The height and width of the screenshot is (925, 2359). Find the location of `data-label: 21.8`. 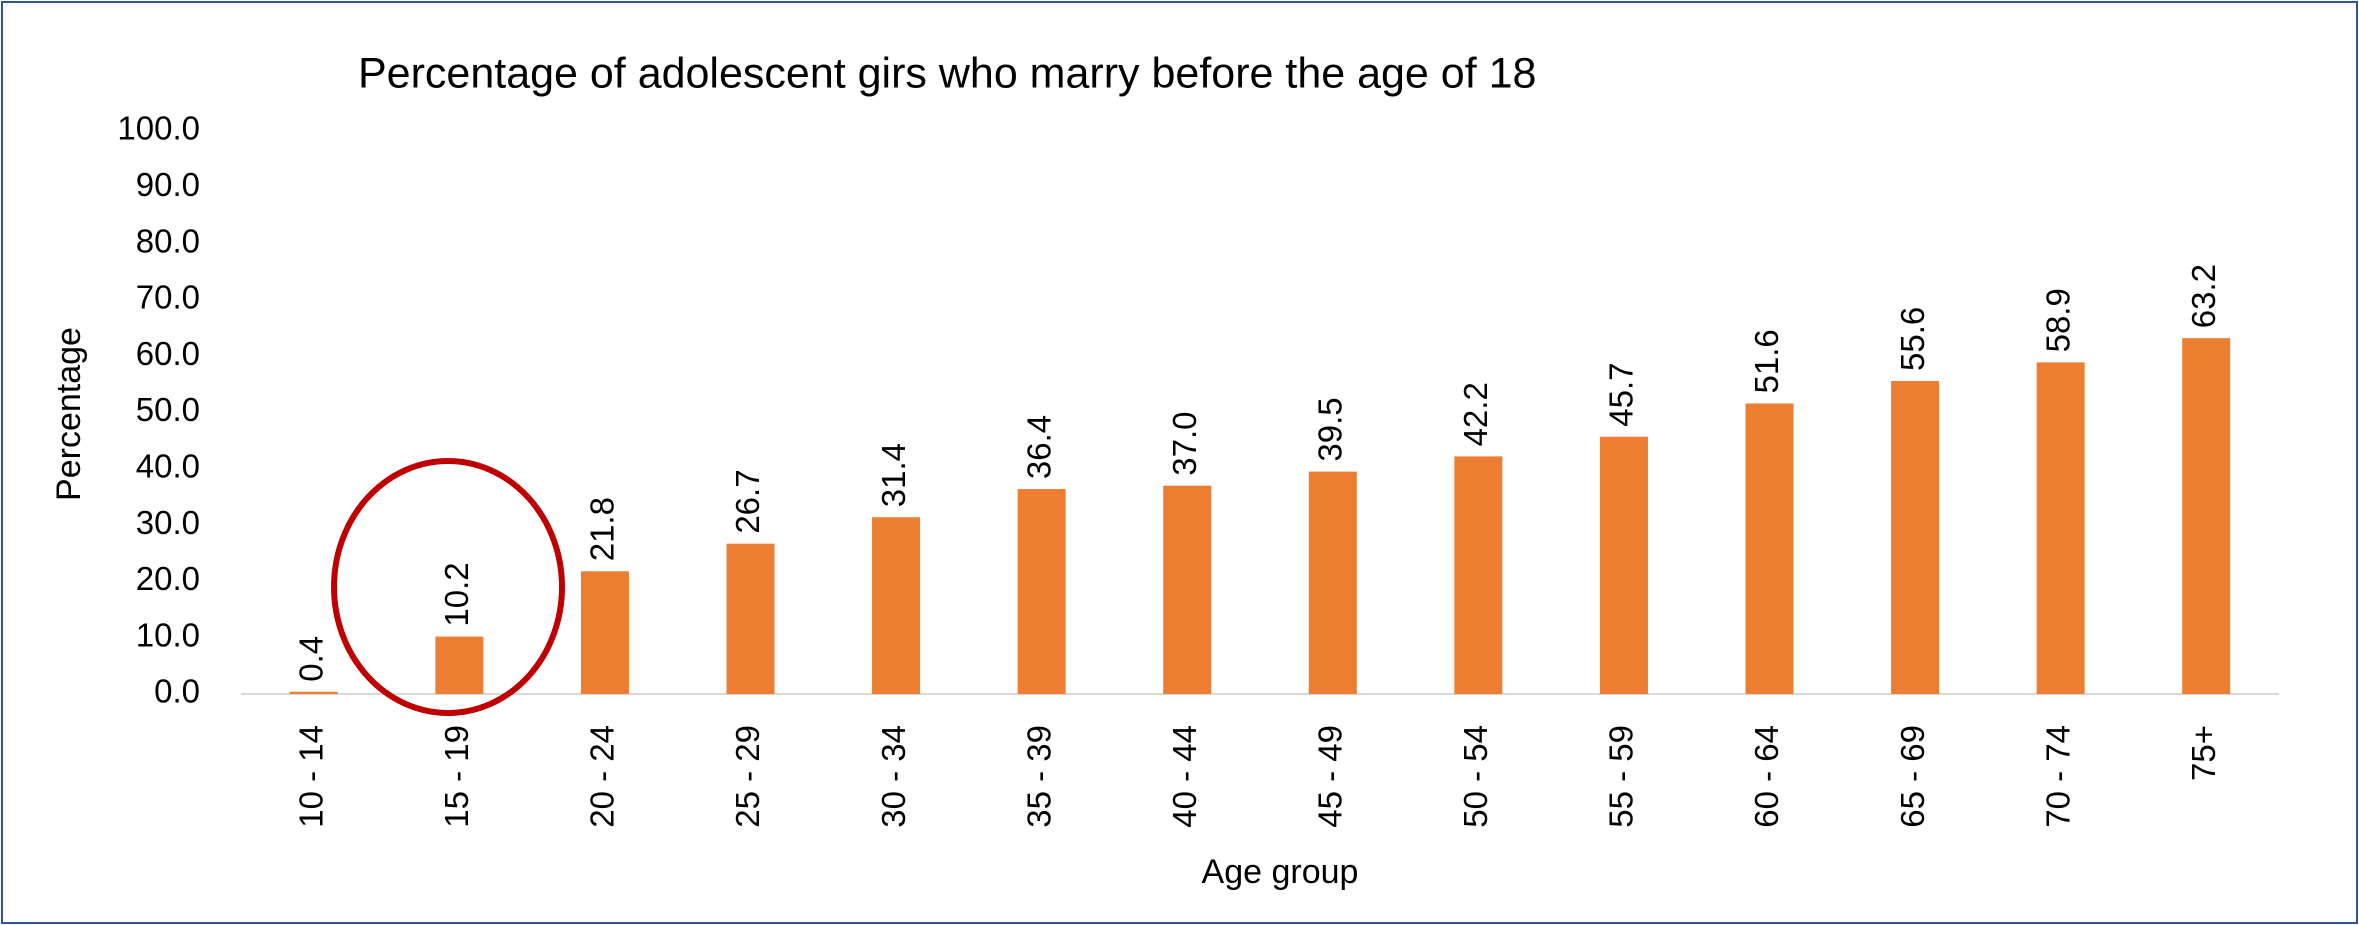

data-label: 21.8 is located at coordinates (602, 529).